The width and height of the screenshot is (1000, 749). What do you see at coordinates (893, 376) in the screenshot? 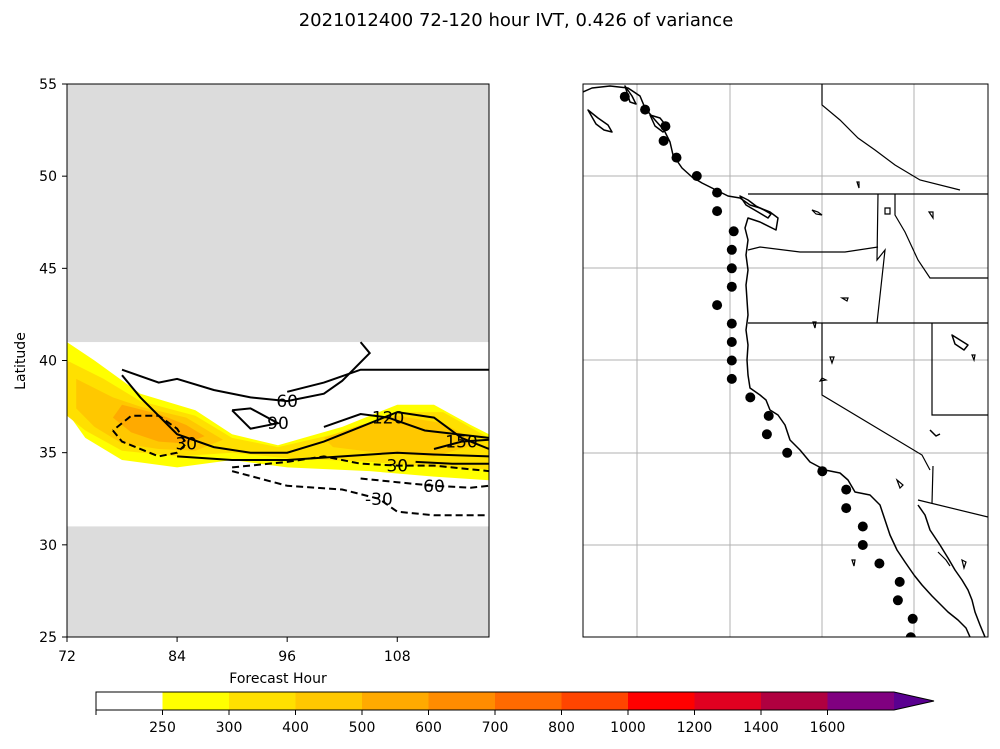
I see `lakes` at bounding box center [893, 376].